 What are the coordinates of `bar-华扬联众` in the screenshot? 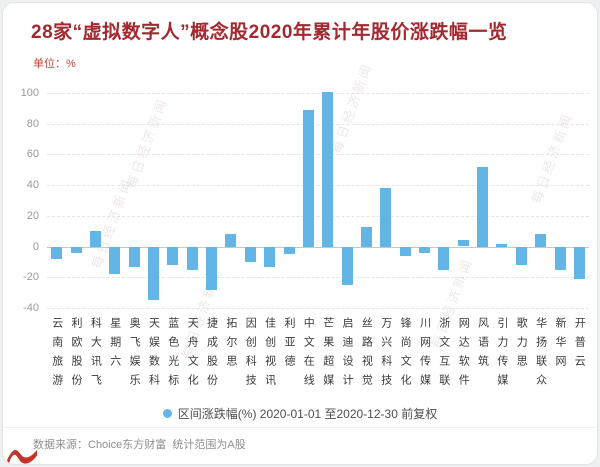 It's located at (541, 240).